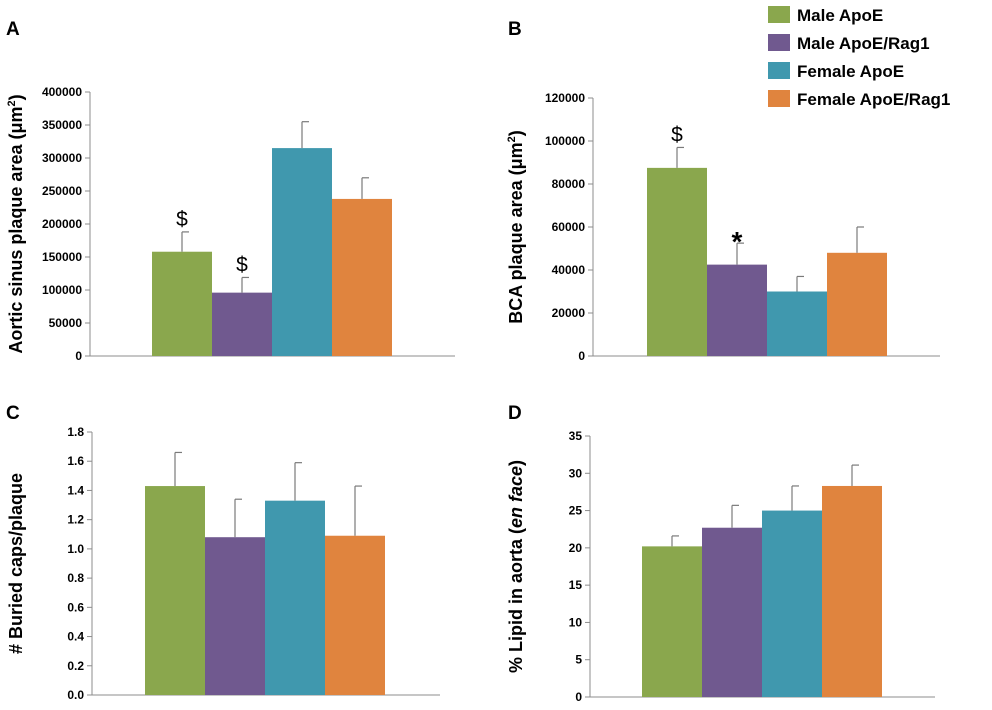  I want to click on legend-swatch-male-apoe-rag1, so click(779, 42).